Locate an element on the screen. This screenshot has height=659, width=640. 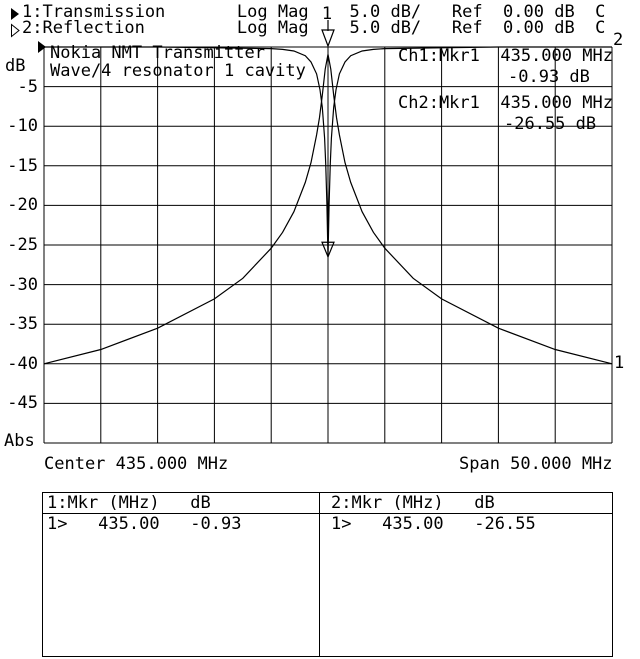
y-tick-label: -15 is located at coordinates (22, 165).